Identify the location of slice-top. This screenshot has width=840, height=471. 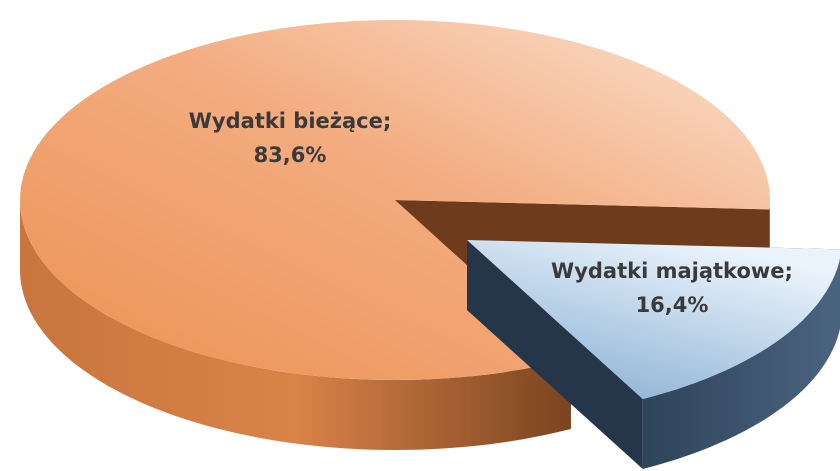
(653, 319).